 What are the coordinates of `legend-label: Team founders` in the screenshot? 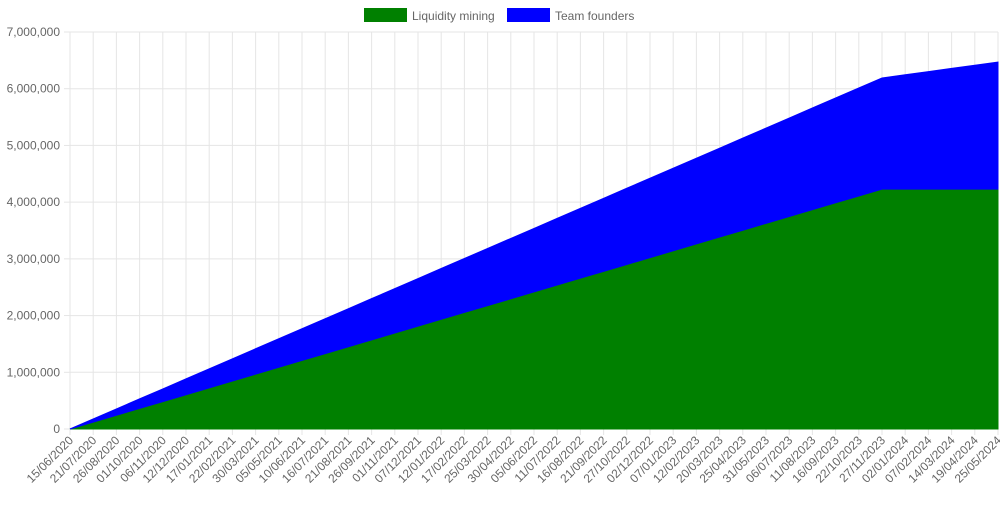 It's located at (594, 16).